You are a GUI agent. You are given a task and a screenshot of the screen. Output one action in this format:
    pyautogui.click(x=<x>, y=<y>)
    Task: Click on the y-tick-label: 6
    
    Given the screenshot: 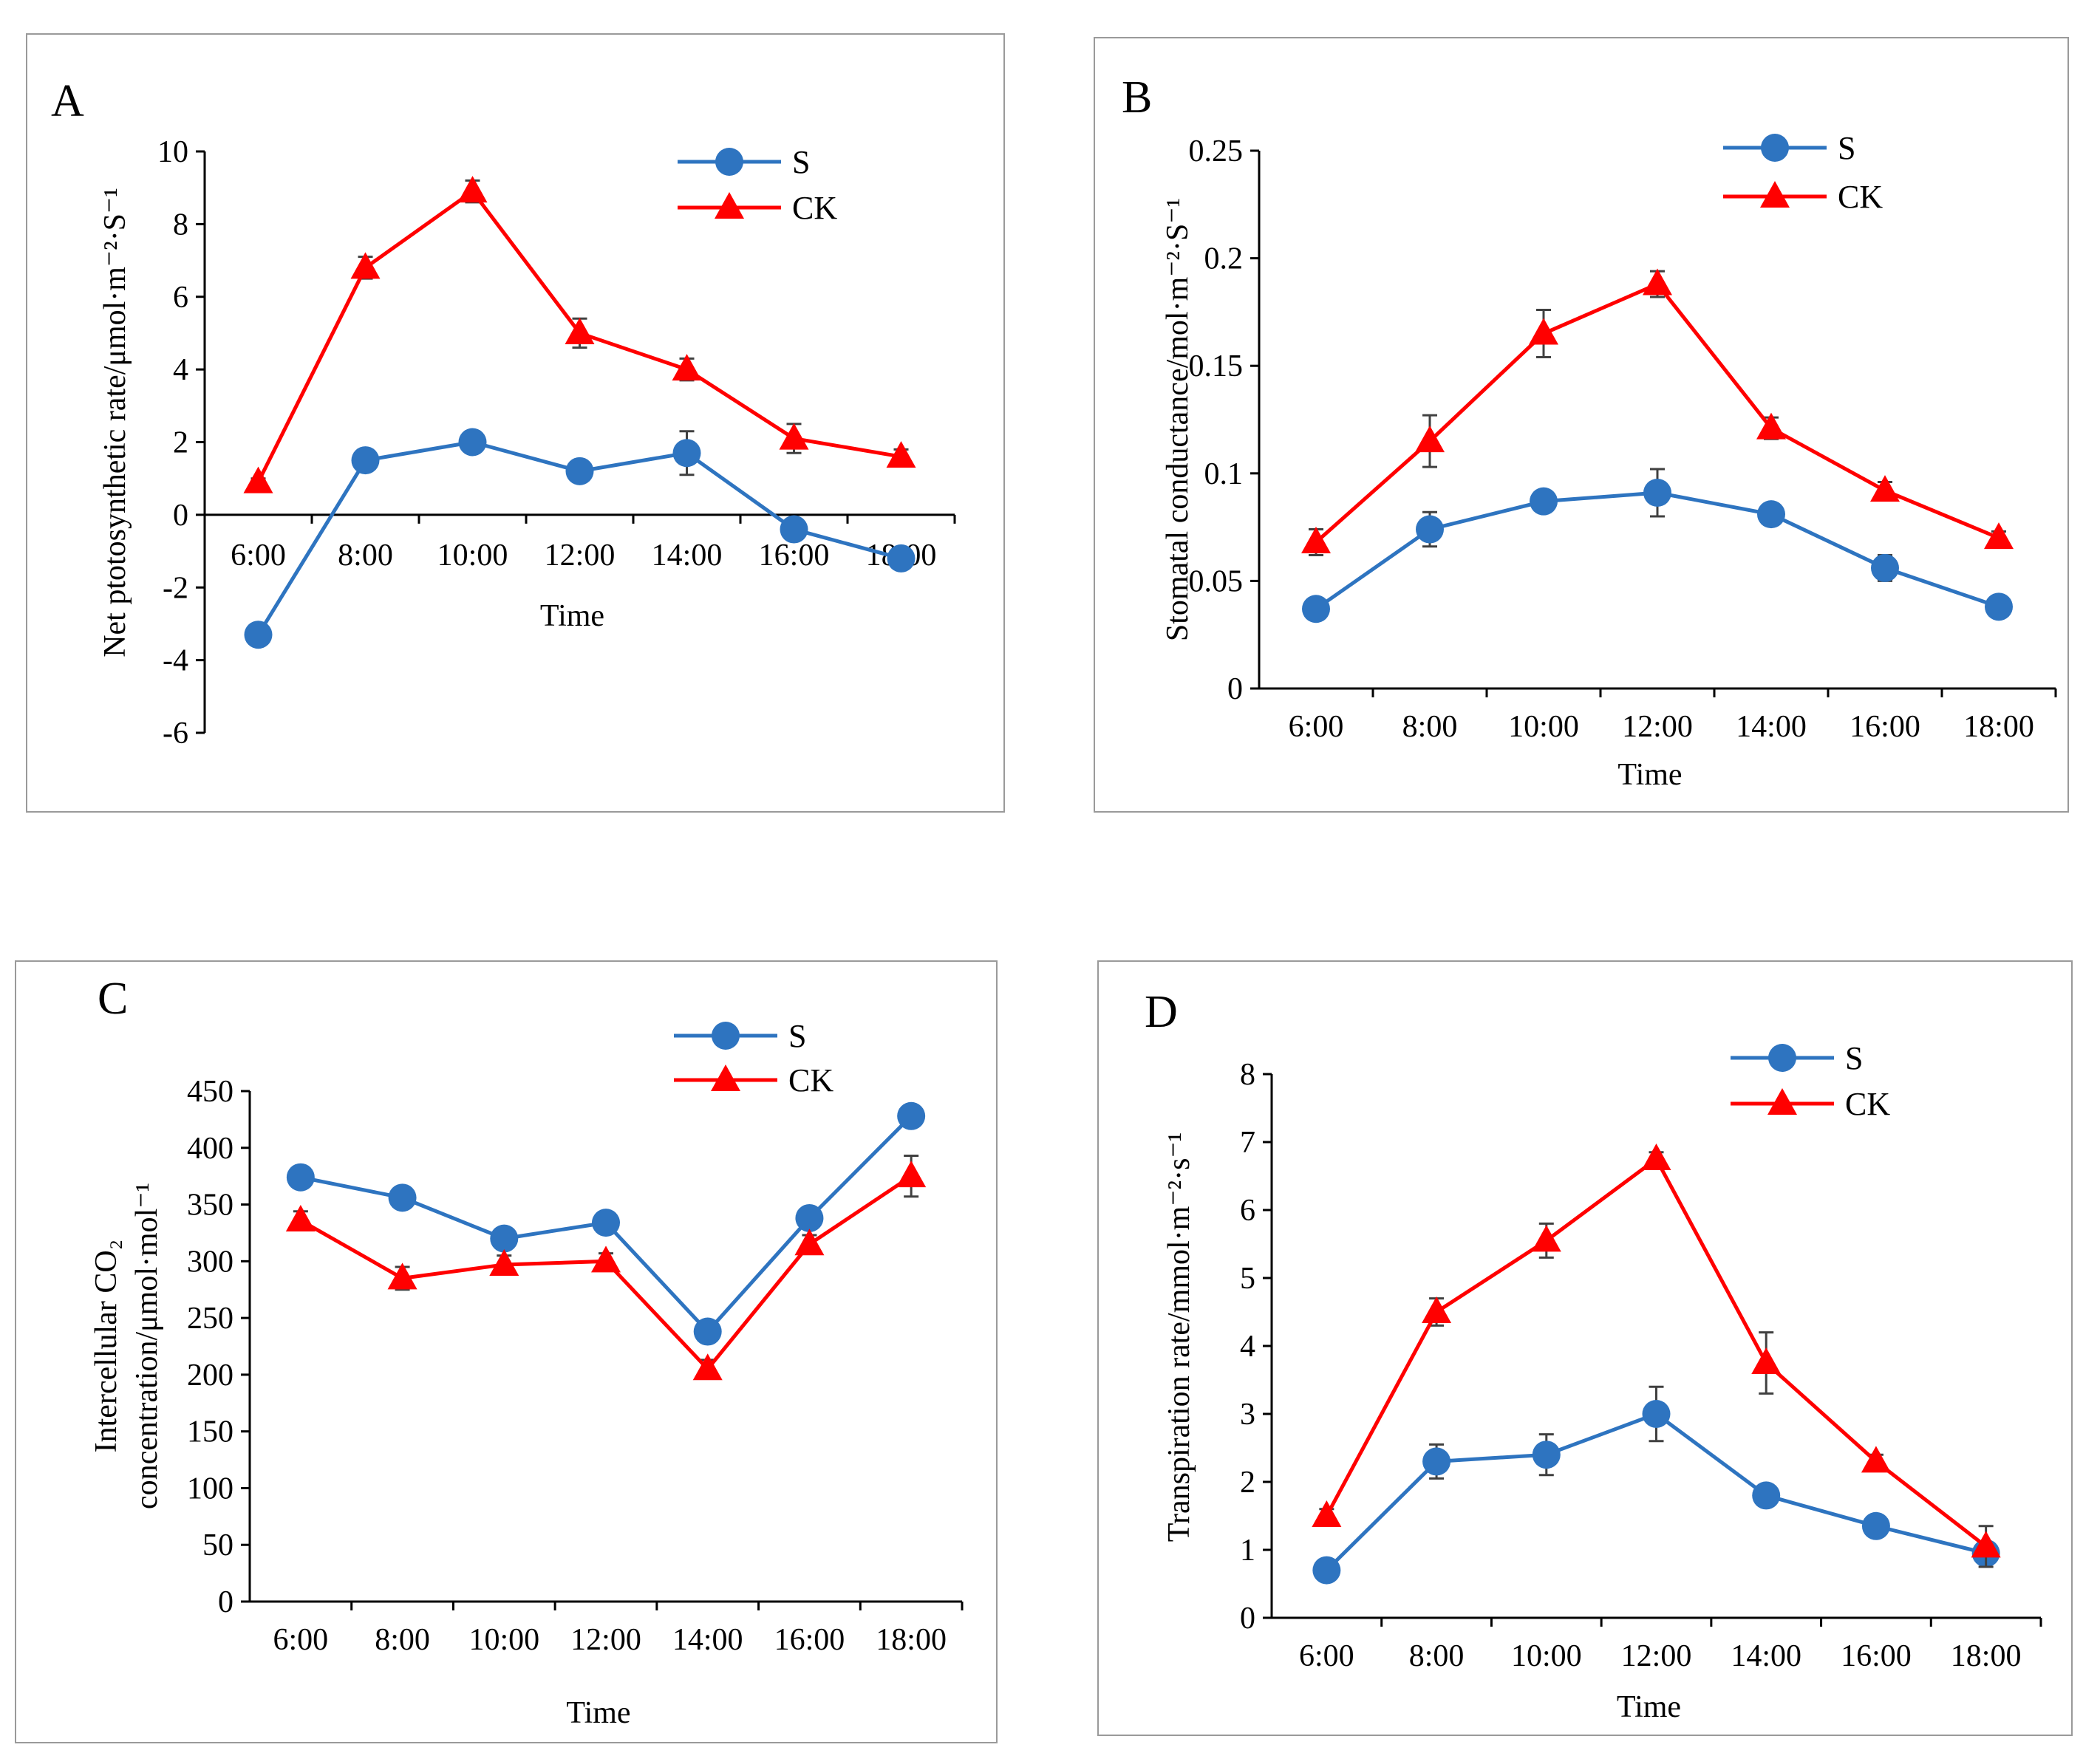 What is the action you would take?
    pyautogui.click(x=180, y=298)
    